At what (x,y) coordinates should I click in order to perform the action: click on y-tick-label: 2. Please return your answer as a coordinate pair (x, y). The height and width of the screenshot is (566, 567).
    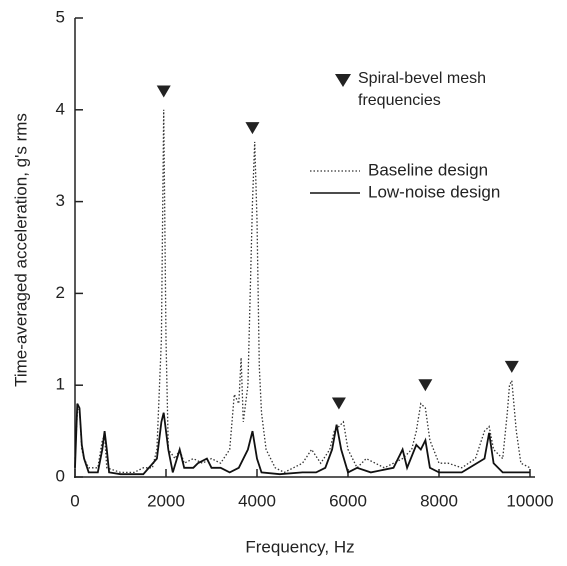
    Looking at the image, I should click on (60, 292).